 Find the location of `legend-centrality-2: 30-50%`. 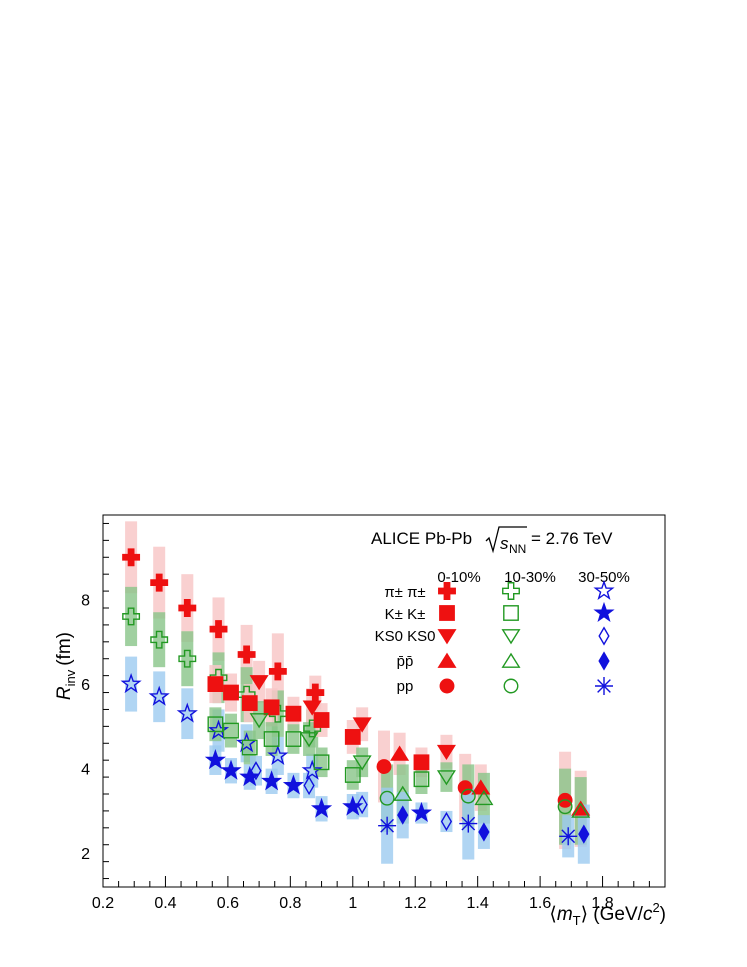

legend-centrality-2: 30-50% is located at coordinates (604, 577).